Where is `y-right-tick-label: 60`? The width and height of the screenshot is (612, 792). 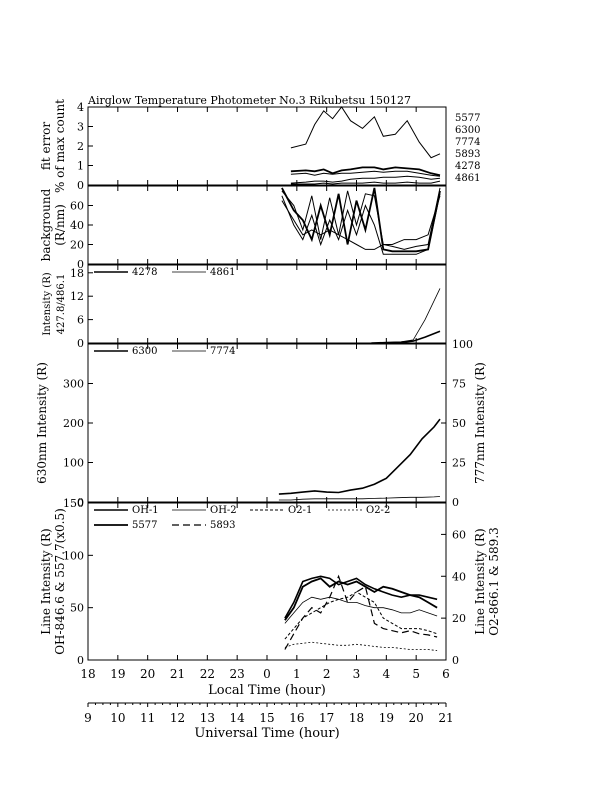 y-right-tick-label: 60 is located at coordinates (459, 534).